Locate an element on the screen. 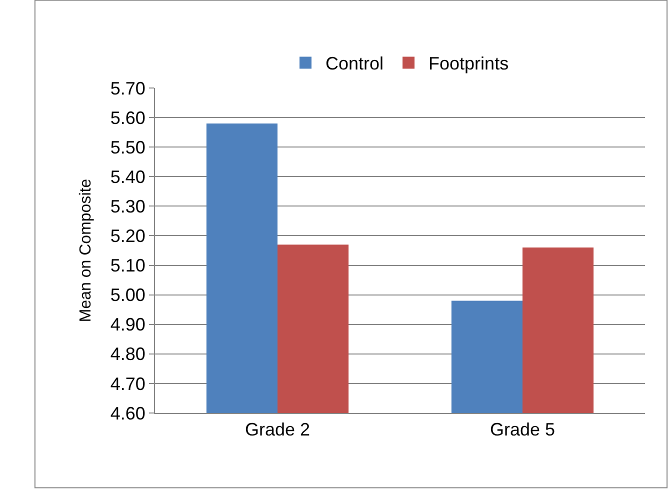 This screenshot has height=489, width=670. y-tick-label: 5.10 is located at coordinates (128, 266).